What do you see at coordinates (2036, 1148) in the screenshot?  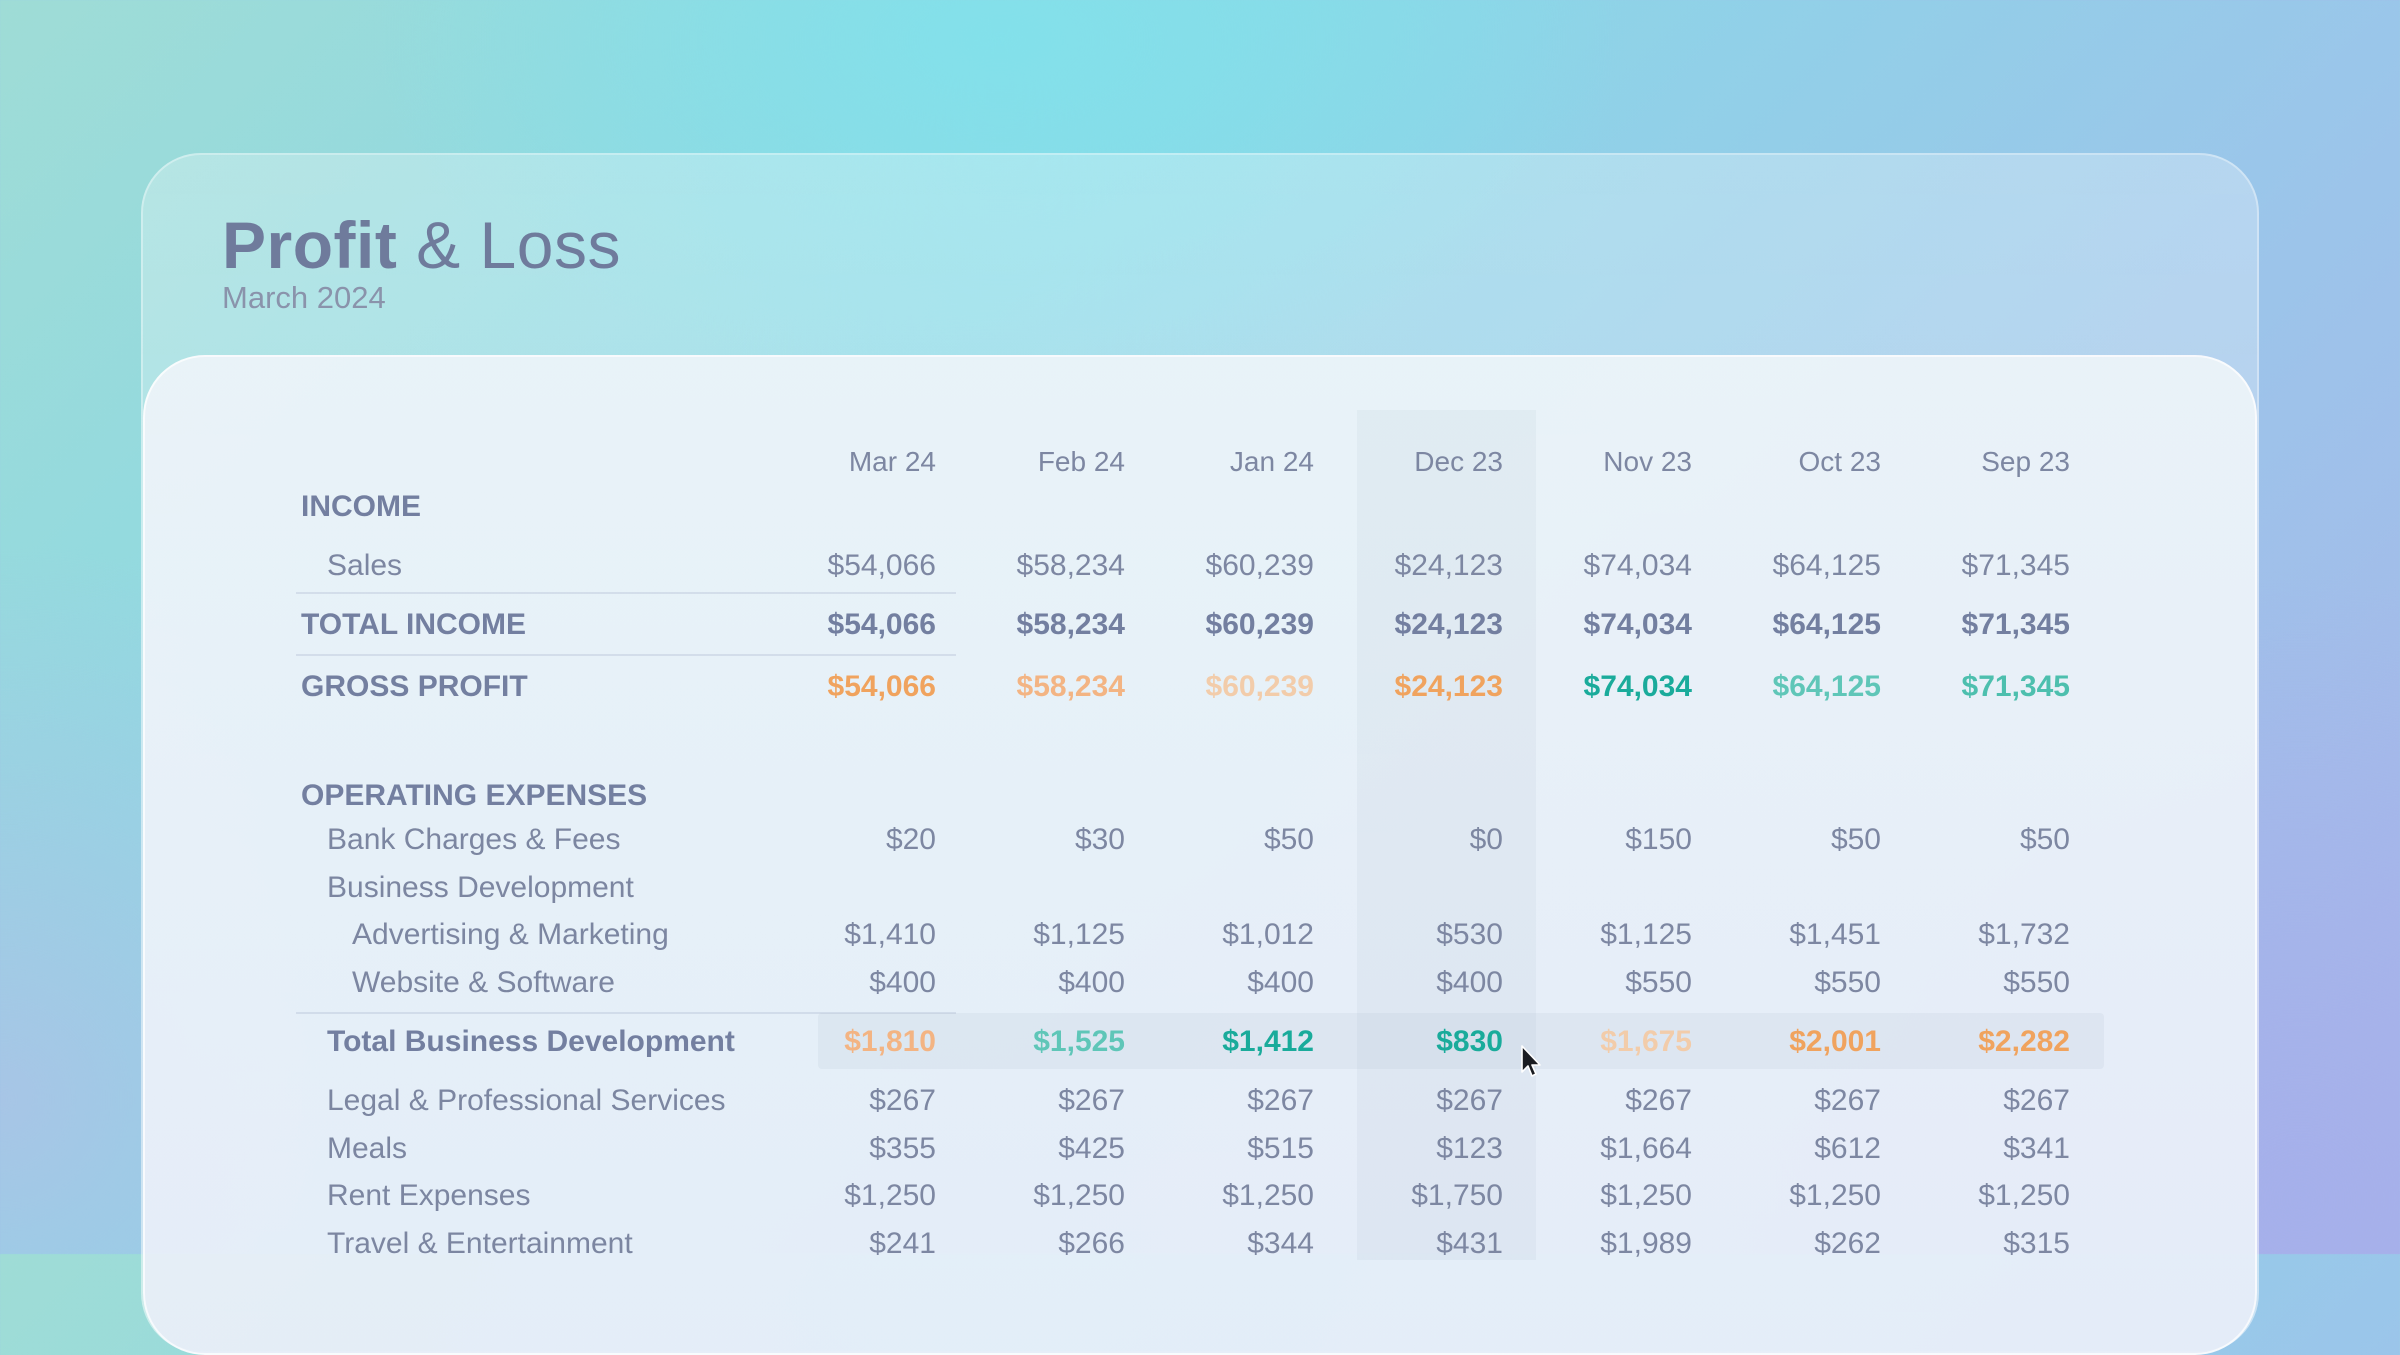 I see `value-cell: $341` at bounding box center [2036, 1148].